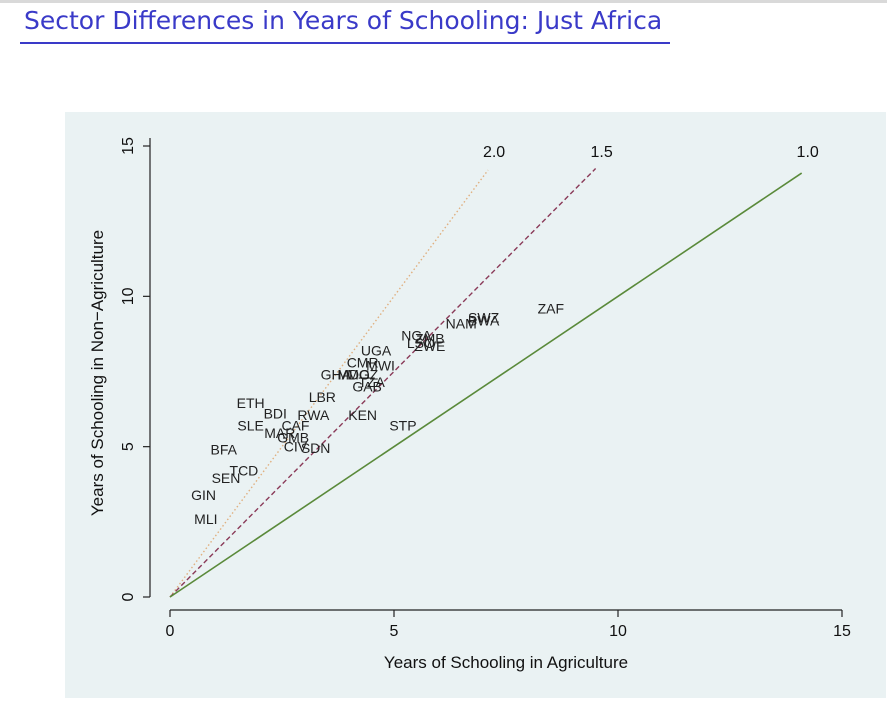 The width and height of the screenshot is (887, 711). What do you see at coordinates (316, 448) in the screenshot?
I see `point-label-sdn: SDN` at bounding box center [316, 448].